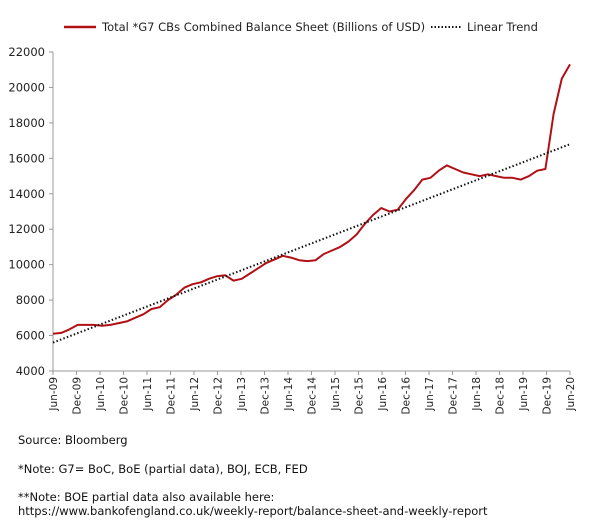  I want to click on x-tick-label: Jun-14, so click(289, 394).